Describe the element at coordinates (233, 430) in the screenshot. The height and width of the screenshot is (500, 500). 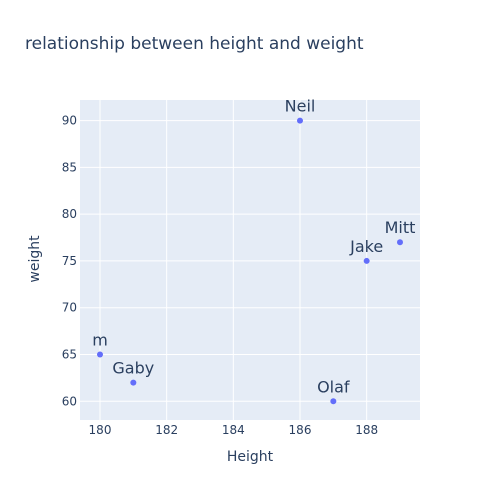
I see `x-tick-label: 184` at that location.